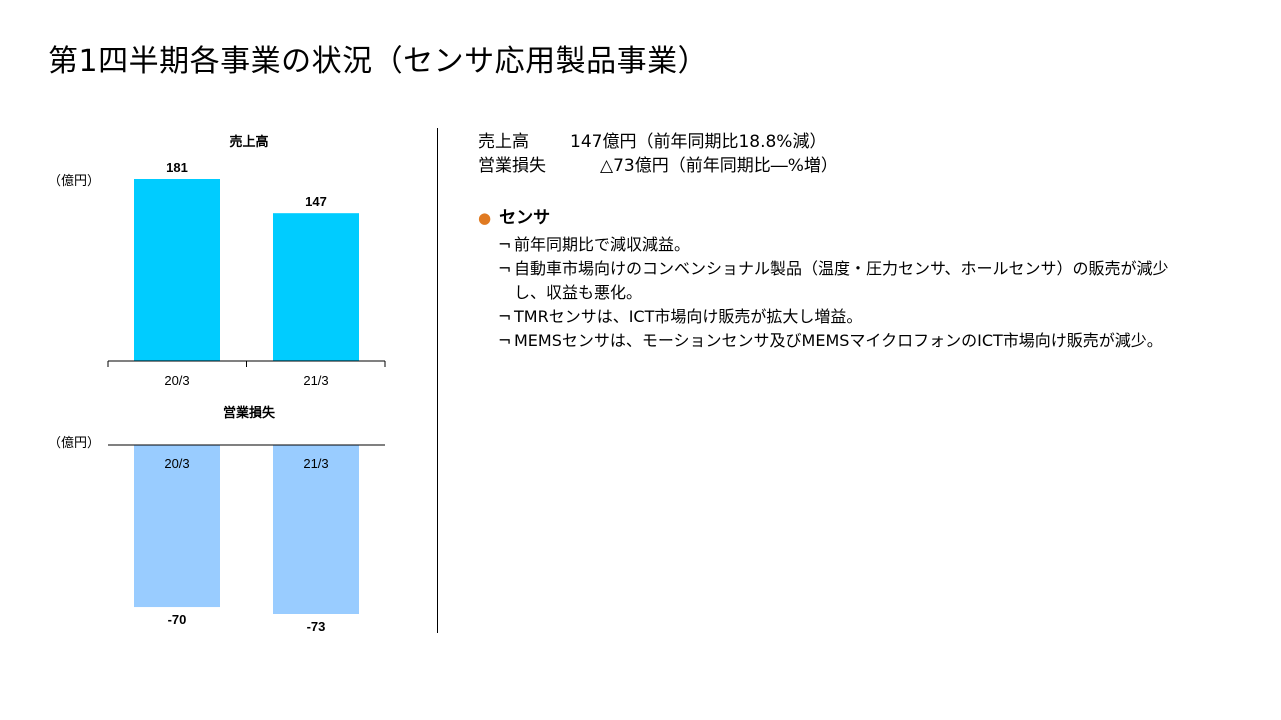 The width and height of the screenshot is (1281, 720). I want to click on loss-chart: -70 20/3 -73 21/3, so click(246, 539).